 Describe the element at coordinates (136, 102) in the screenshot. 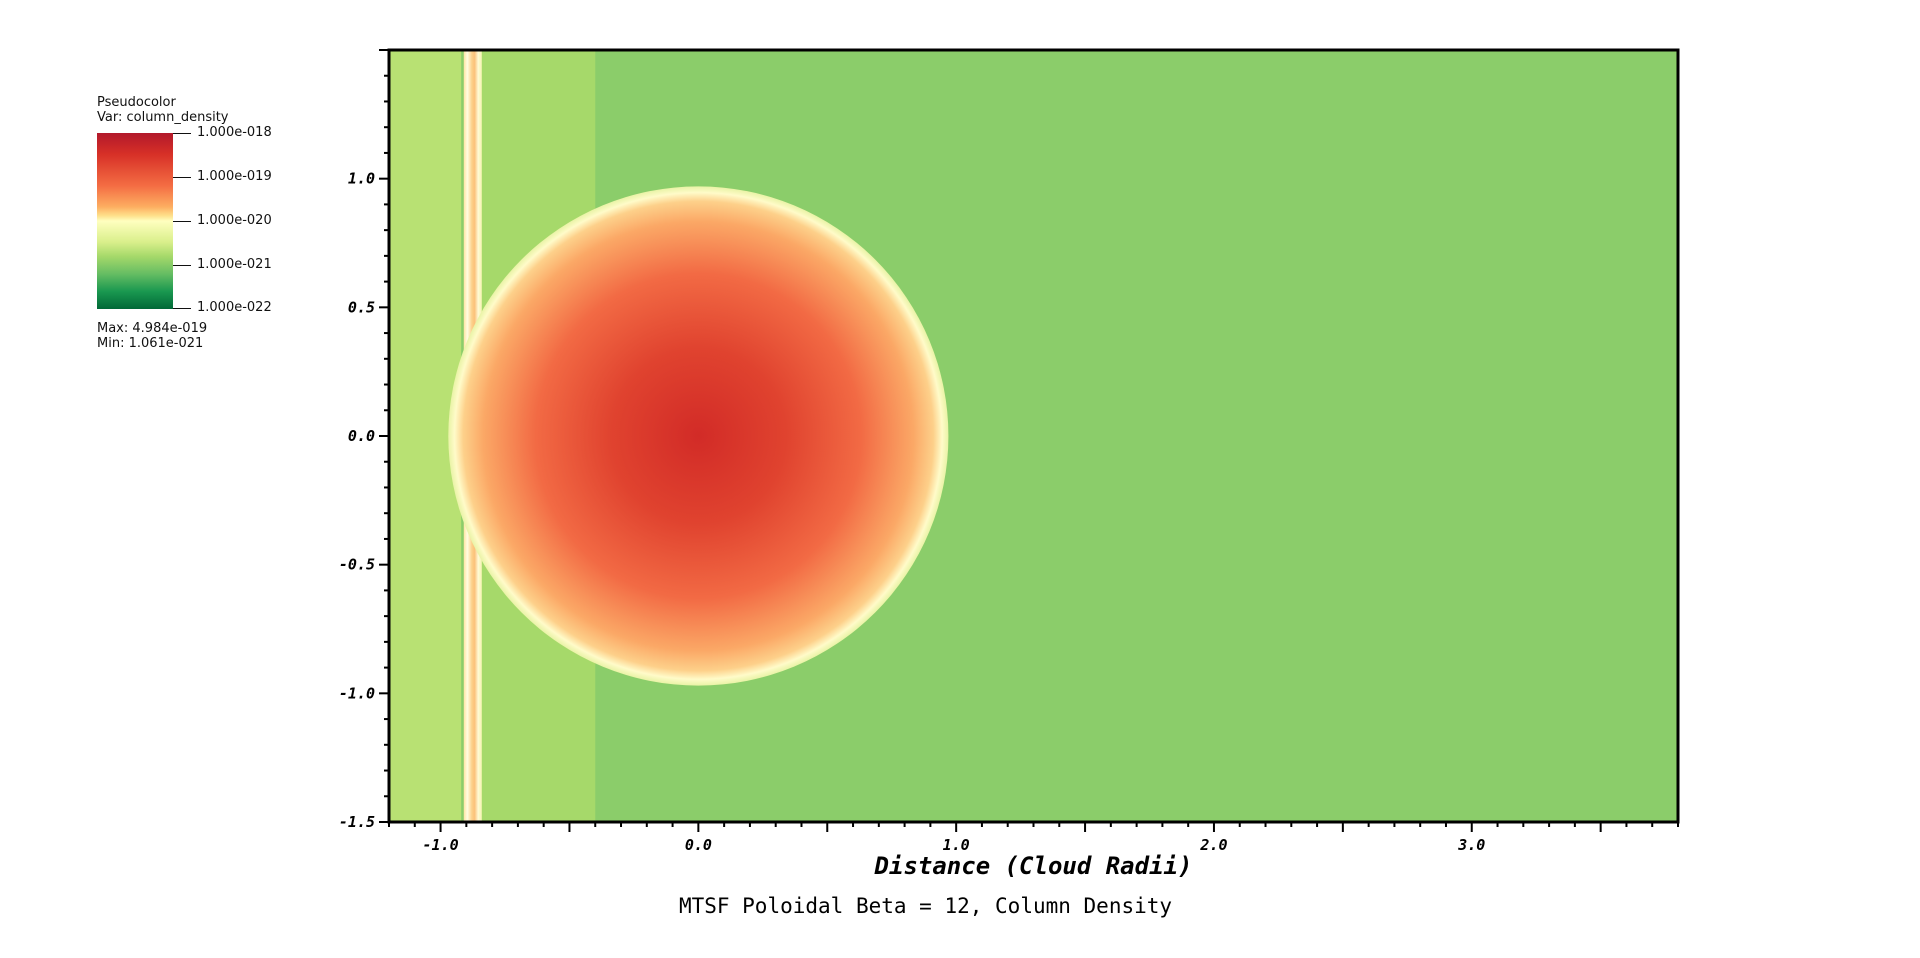

I see `legend-title: Pseudocolor` at that location.